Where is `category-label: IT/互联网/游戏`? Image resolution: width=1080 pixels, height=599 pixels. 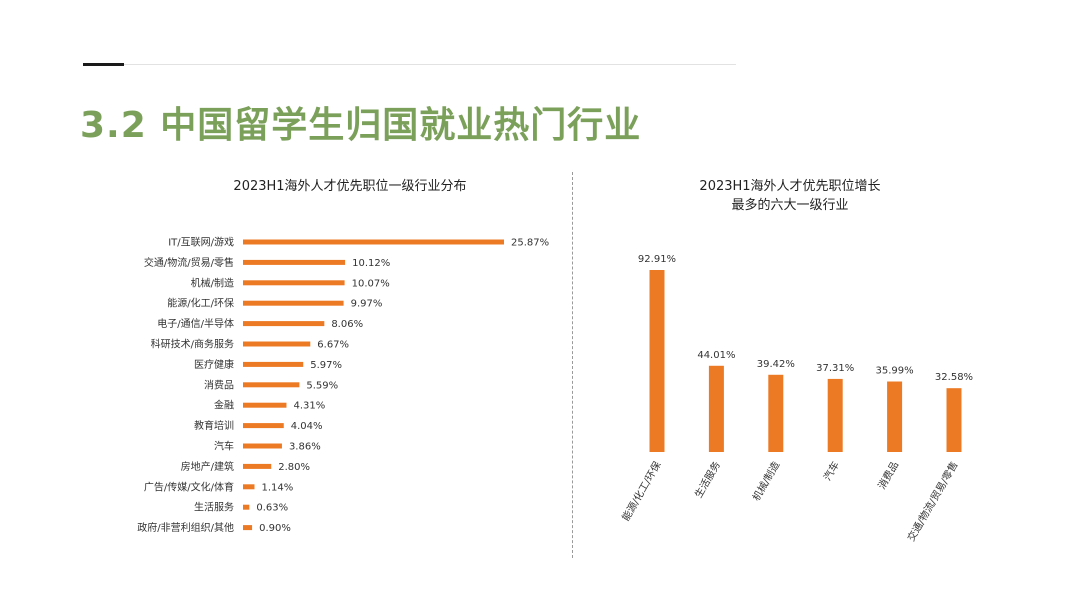 category-label: IT/互联网/游戏 is located at coordinates (201, 242).